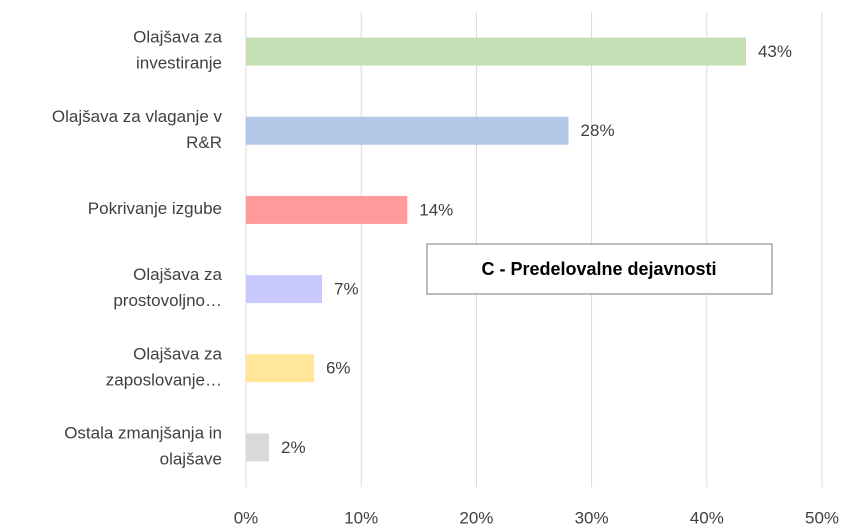 This screenshot has height=530, width=843. Describe the element at coordinates (476, 517) in the screenshot. I see `x-tick-label: 20%` at that location.